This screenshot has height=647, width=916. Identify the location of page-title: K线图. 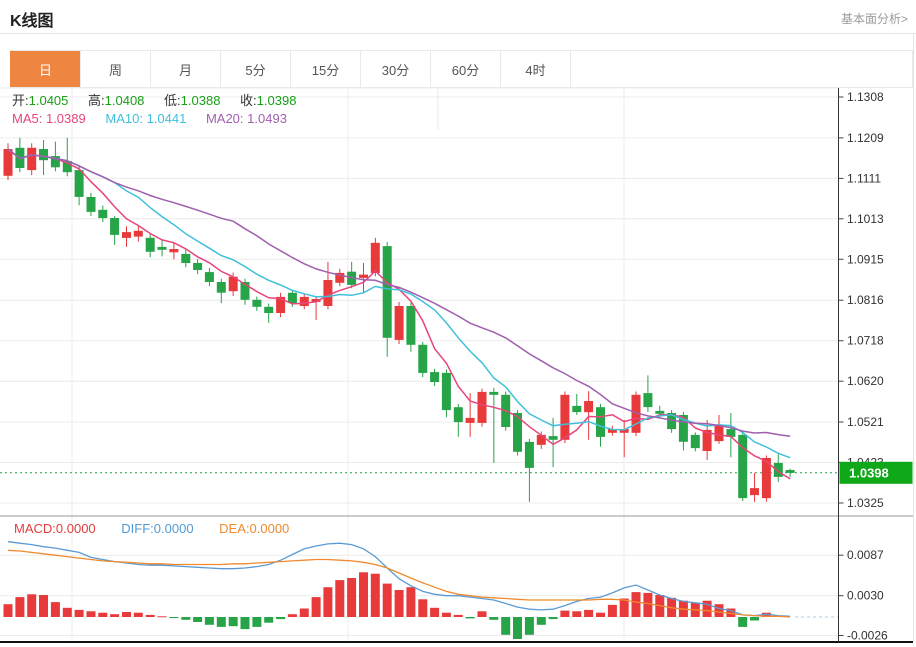
(32, 21).